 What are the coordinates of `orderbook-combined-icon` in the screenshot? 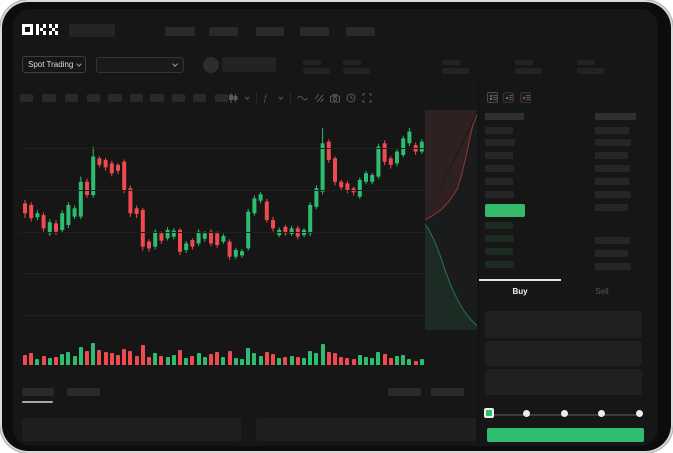 It's located at (492, 97).